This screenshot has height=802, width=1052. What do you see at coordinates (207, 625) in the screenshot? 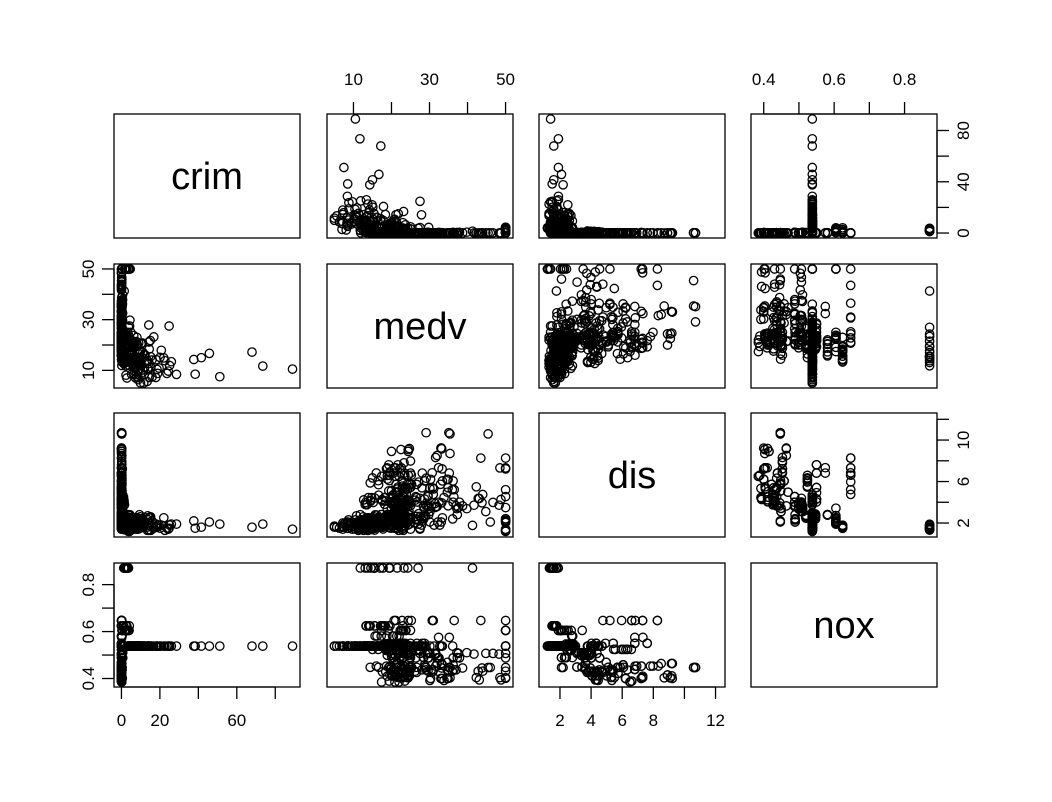
I see `panel-nox-crim` at bounding box center [207, 625].